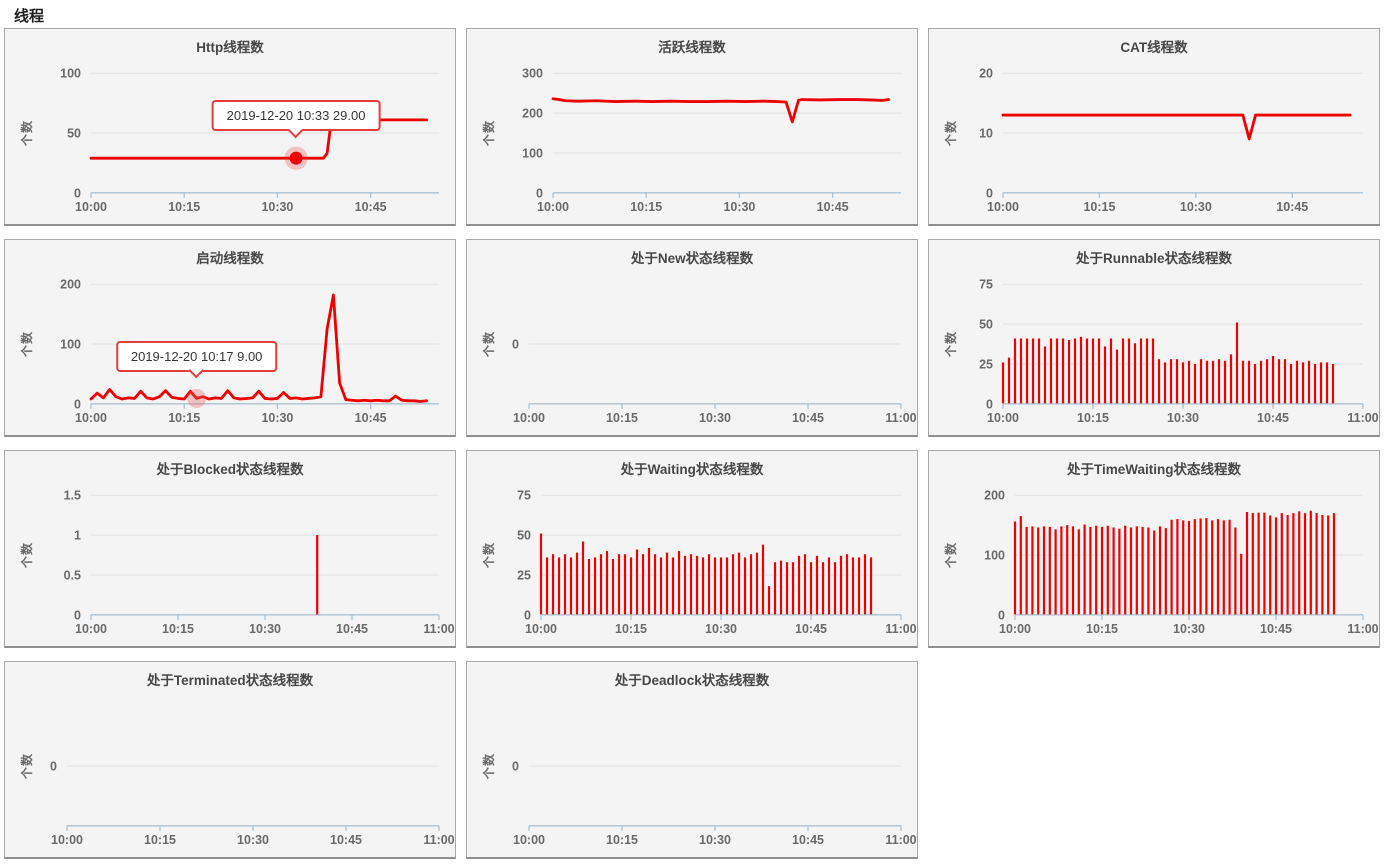 This screenshot has height=867, width=1385. I want to click on chart-plot: 0 0.5 1 1.5 10:00 10:15 10:30 10:45 11:00 个数, so click(230, 548).